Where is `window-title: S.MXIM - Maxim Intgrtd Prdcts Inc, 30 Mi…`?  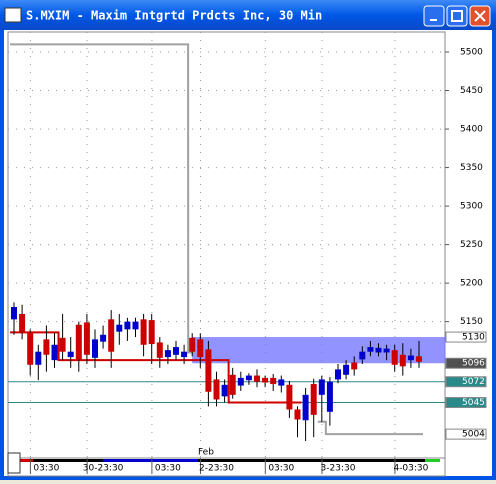
window-title: S.MXIM - Maxim Intgrtd Prdcts Inc, 30 Mi… is located at coordinates (174, 16).